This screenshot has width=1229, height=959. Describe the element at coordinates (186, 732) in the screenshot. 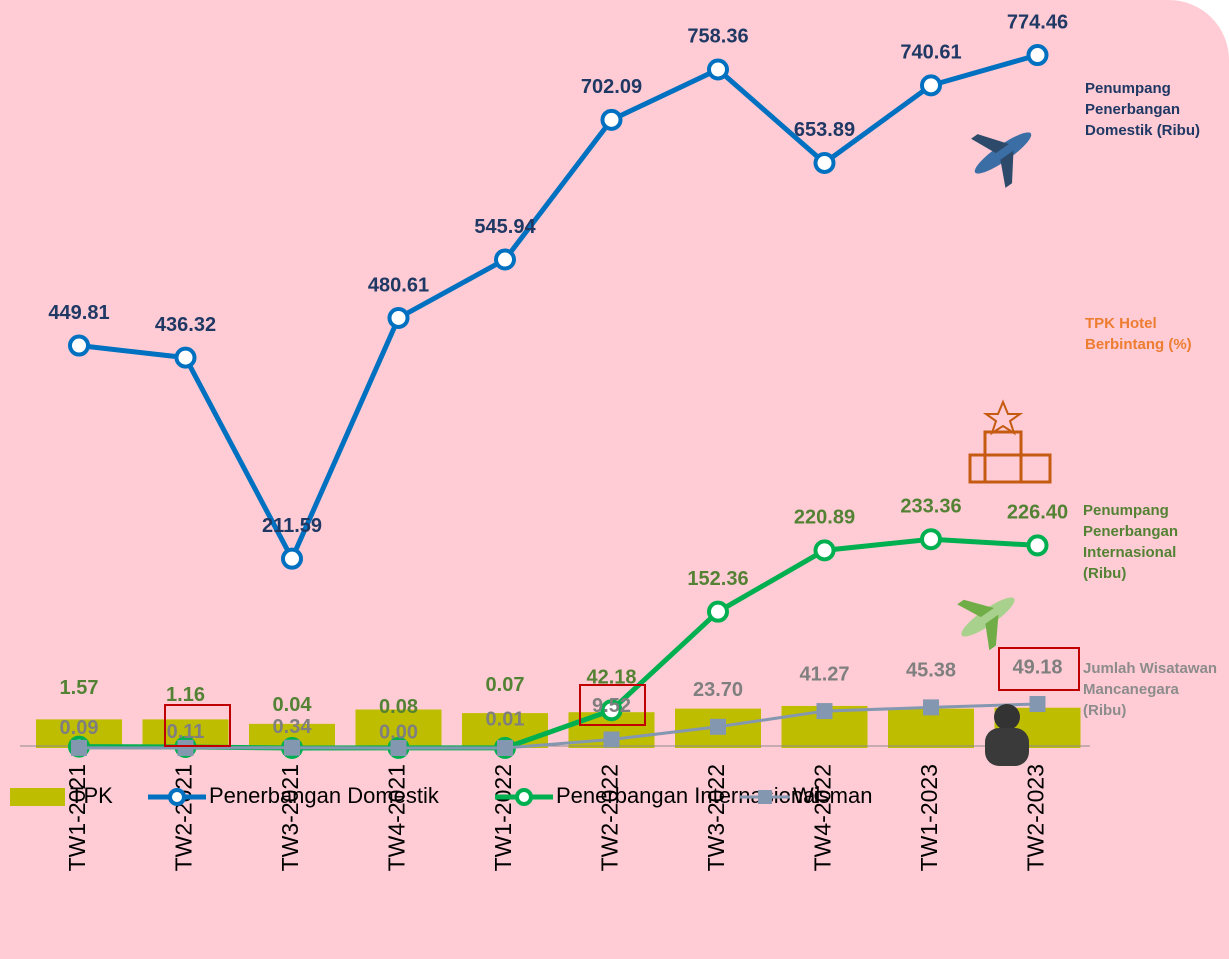

I see `data-label: 0.11` at that location.